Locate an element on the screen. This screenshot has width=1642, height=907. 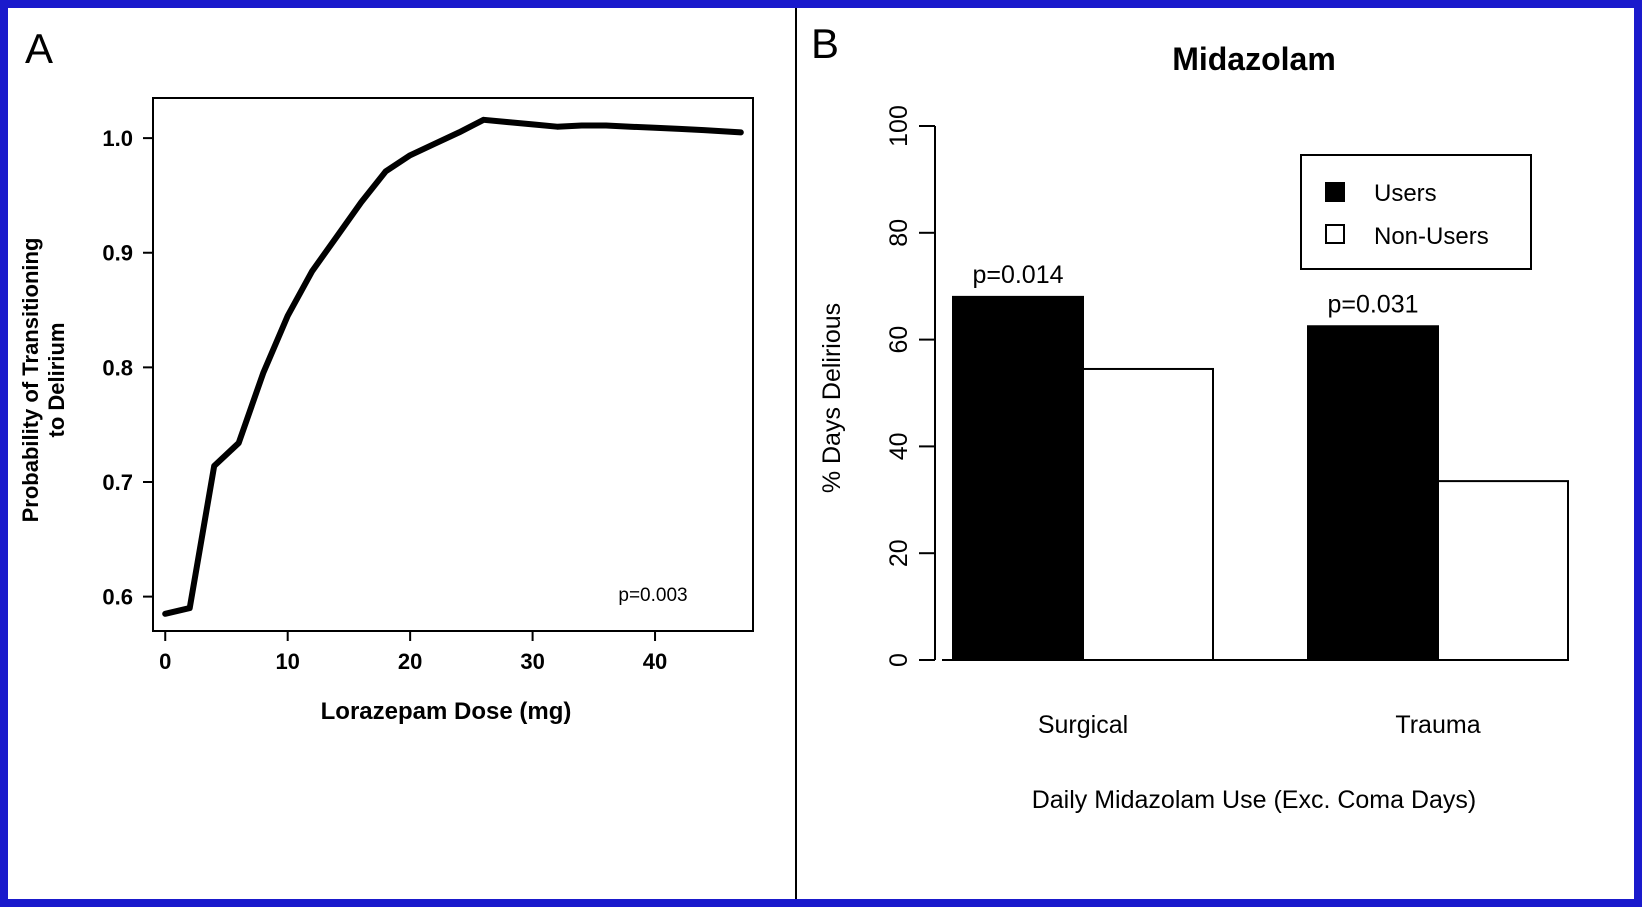
panel-a-y-tick-label: 0.6 is located at coordinates (117, 597).